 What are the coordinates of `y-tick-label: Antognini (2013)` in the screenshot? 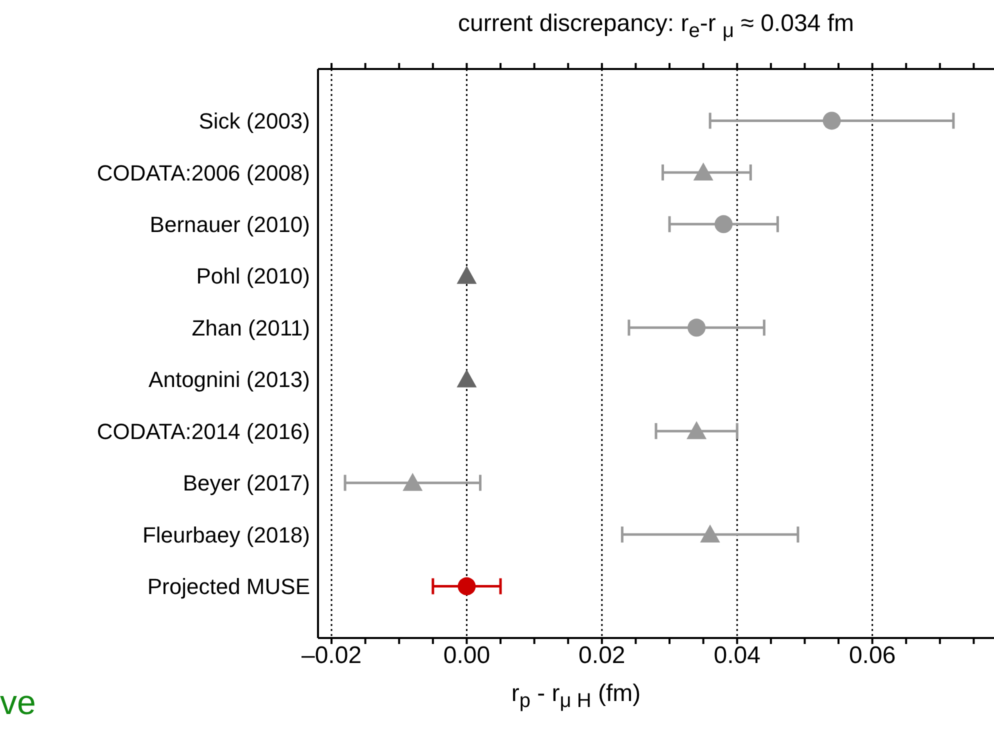 It's located at (229, 379).